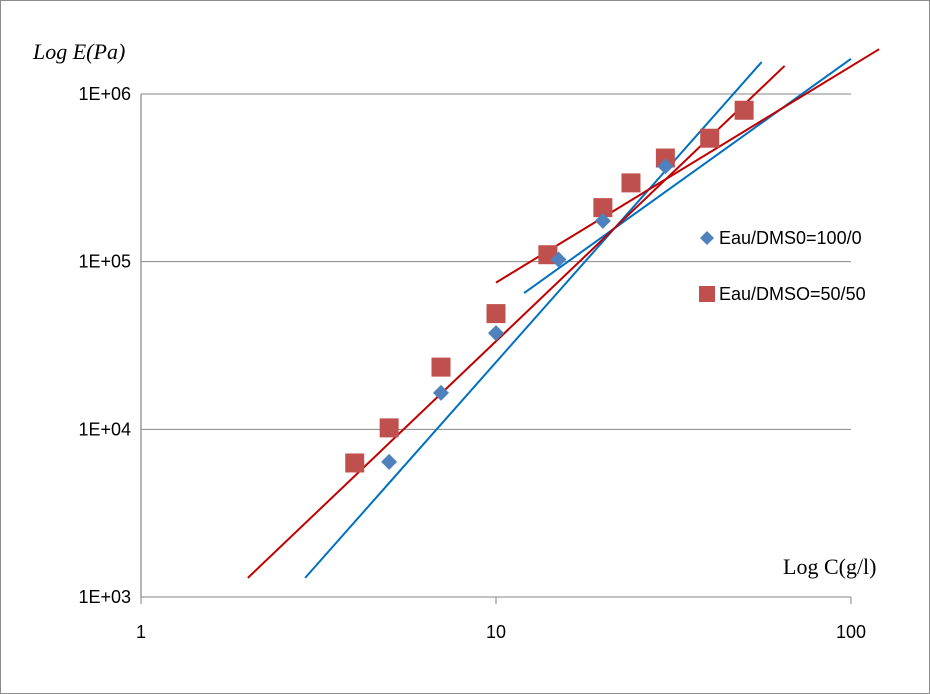 The image size is (930, 694). I want to click on y-tick-label: 1E+05, so click(104, 262).